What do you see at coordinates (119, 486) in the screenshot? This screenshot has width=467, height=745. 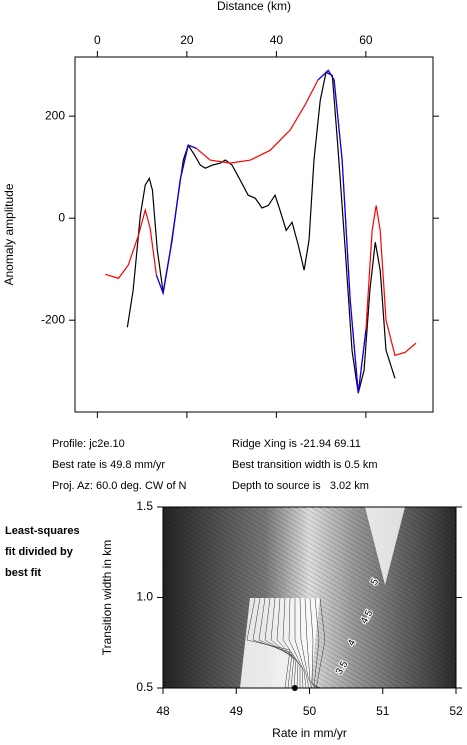 I see `info-azimuth: Proj. Az: 60.0 deg. CW of N` at bounding box center [119, 486].